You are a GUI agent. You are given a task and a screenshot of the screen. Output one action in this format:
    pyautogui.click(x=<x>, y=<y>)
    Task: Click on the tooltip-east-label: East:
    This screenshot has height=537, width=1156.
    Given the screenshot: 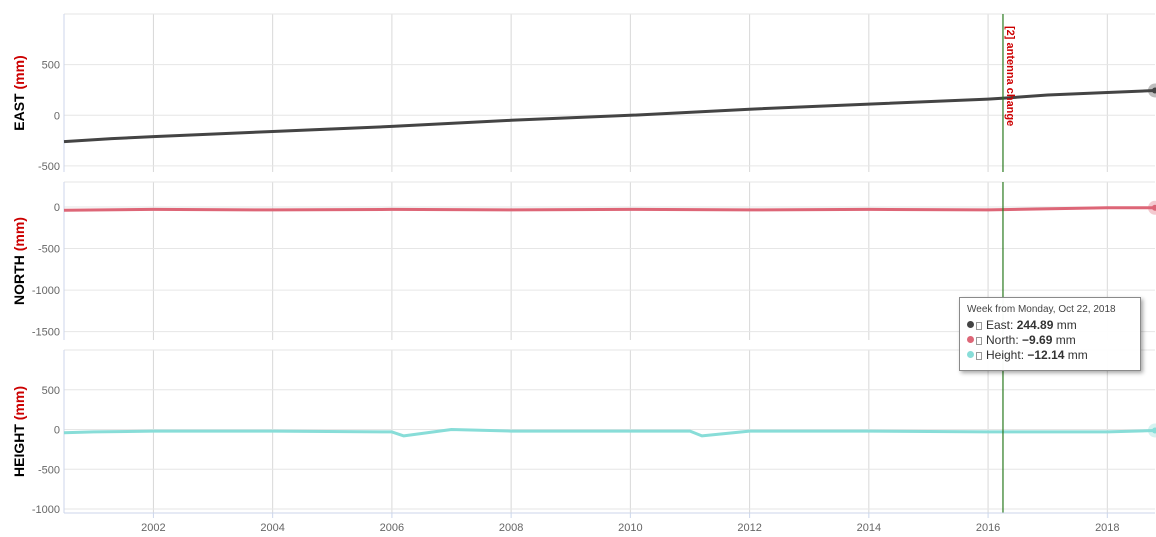 What is the action you would take?
    pyautogui.click(x=1000, y=325)
    